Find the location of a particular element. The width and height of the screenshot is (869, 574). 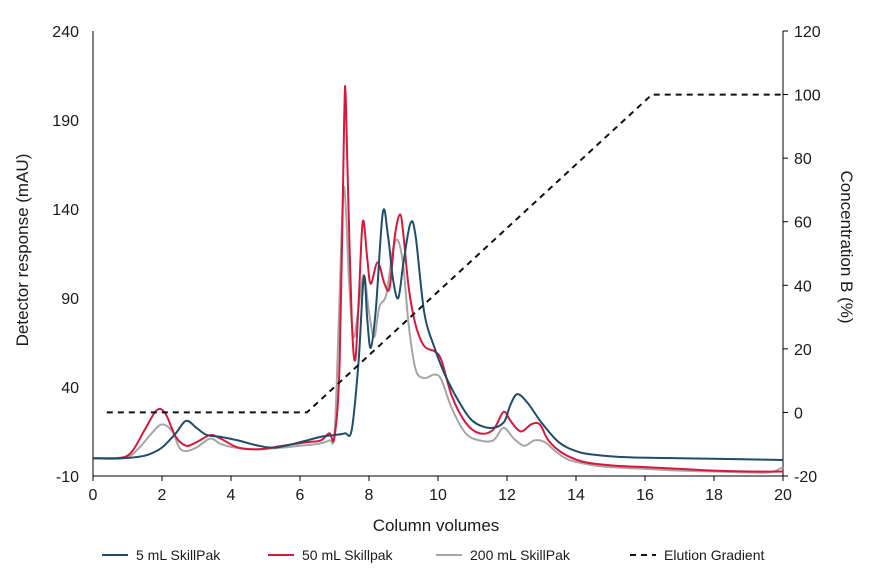

x-tick-label: 12 is located at coordinates (507, 495).